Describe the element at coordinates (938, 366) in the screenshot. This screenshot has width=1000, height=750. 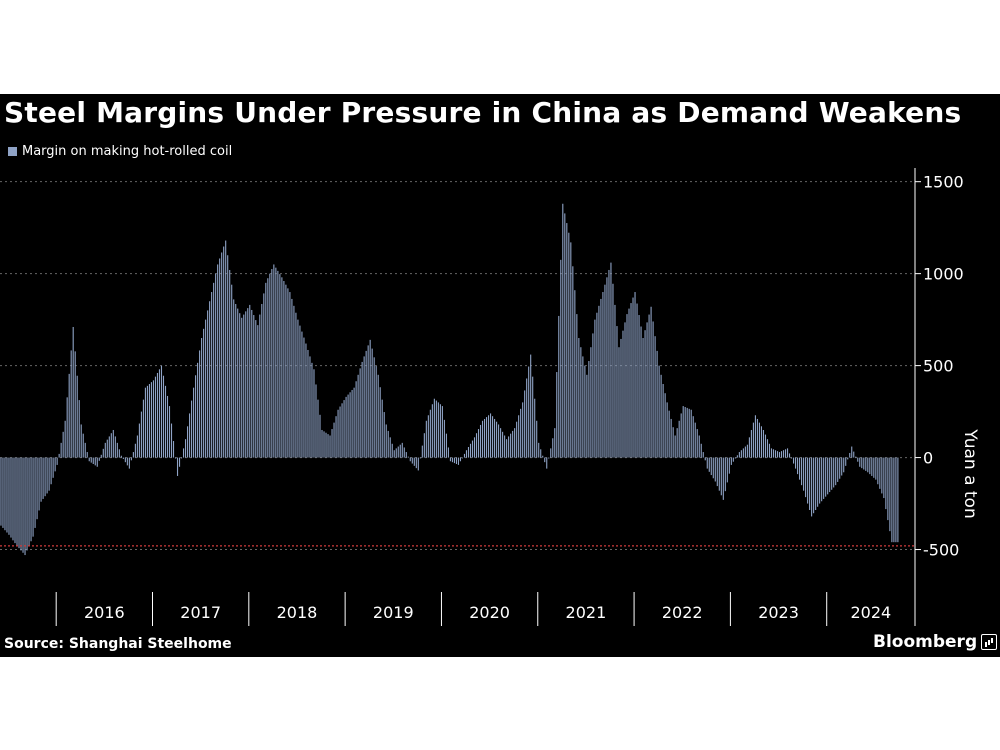
I see `y-tick-label: 500` at that location.